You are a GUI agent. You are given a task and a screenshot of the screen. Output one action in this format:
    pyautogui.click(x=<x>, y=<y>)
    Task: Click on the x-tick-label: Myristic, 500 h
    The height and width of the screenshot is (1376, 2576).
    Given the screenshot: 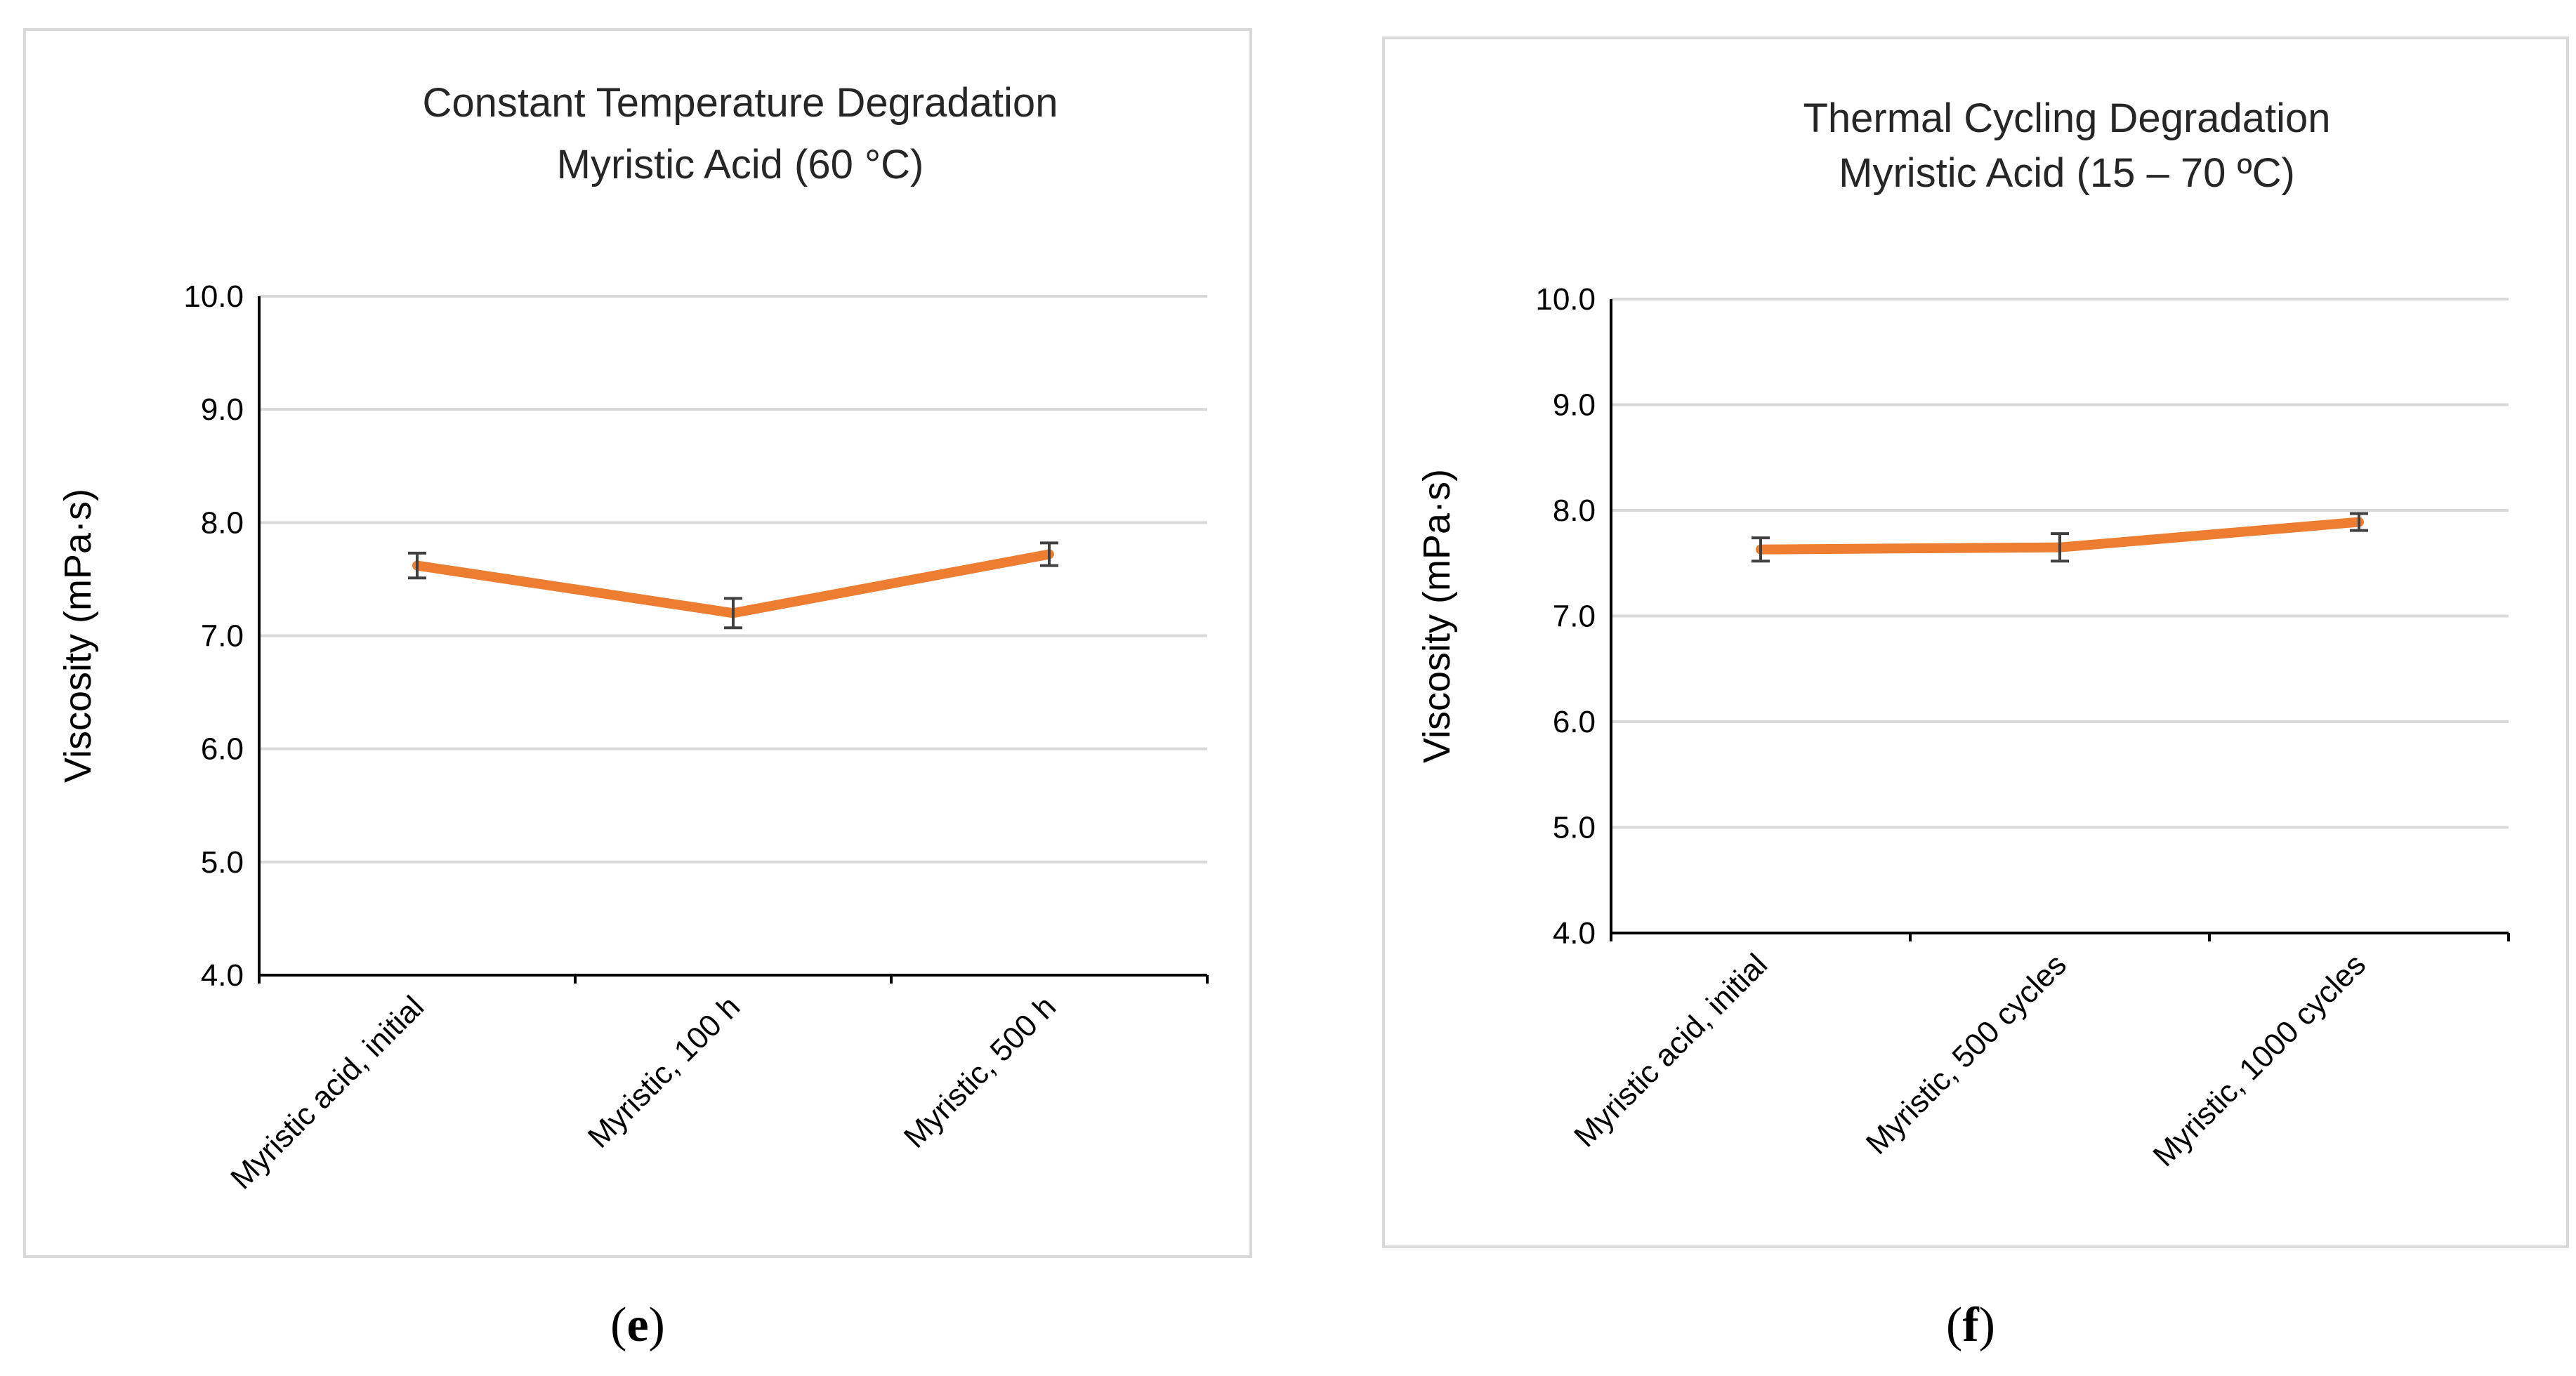 What is the action you would take?
    pyautogui.click(x=981, y=1071)
    